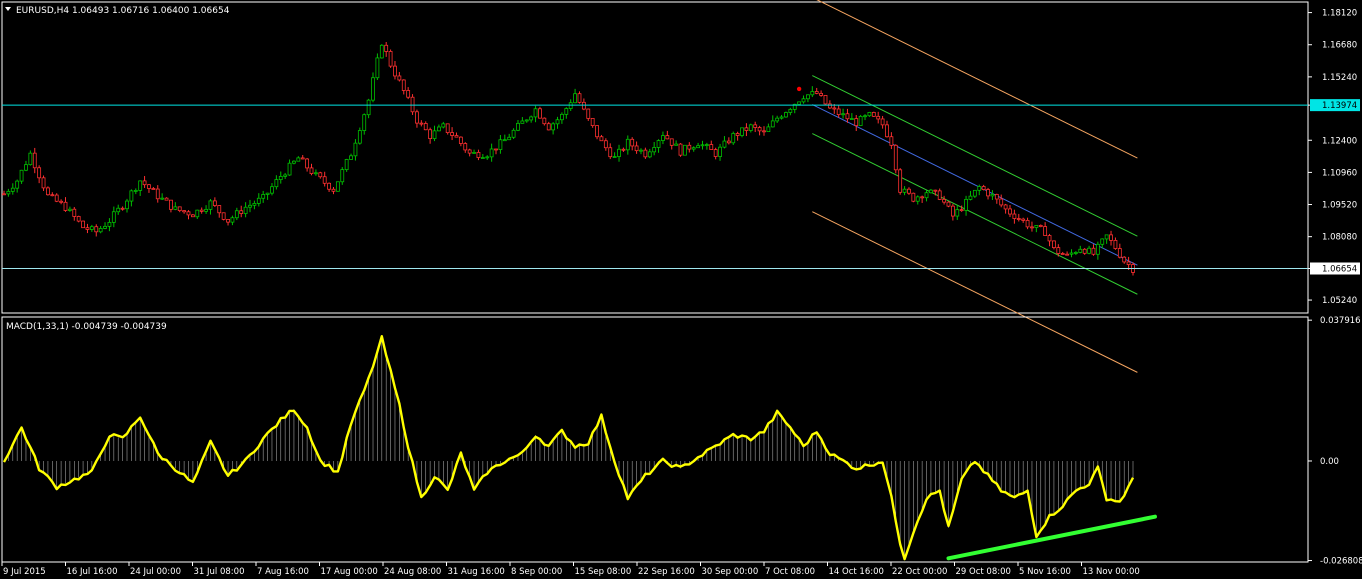 Image resolution: width=1362 pixels, height=579 pixels. I want to click on channel-mid-line, so click(975, 185).